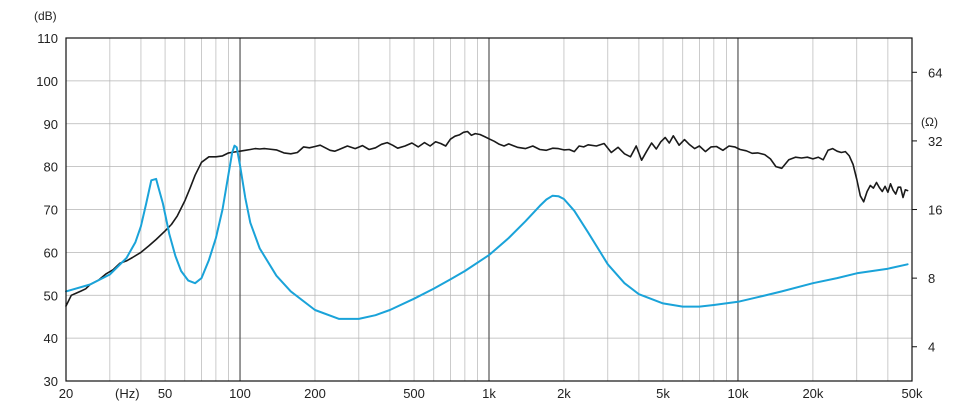 The height and width of the screenshot is (414, 980). I want to click on y-tick-label: 100, so click(47, 81).